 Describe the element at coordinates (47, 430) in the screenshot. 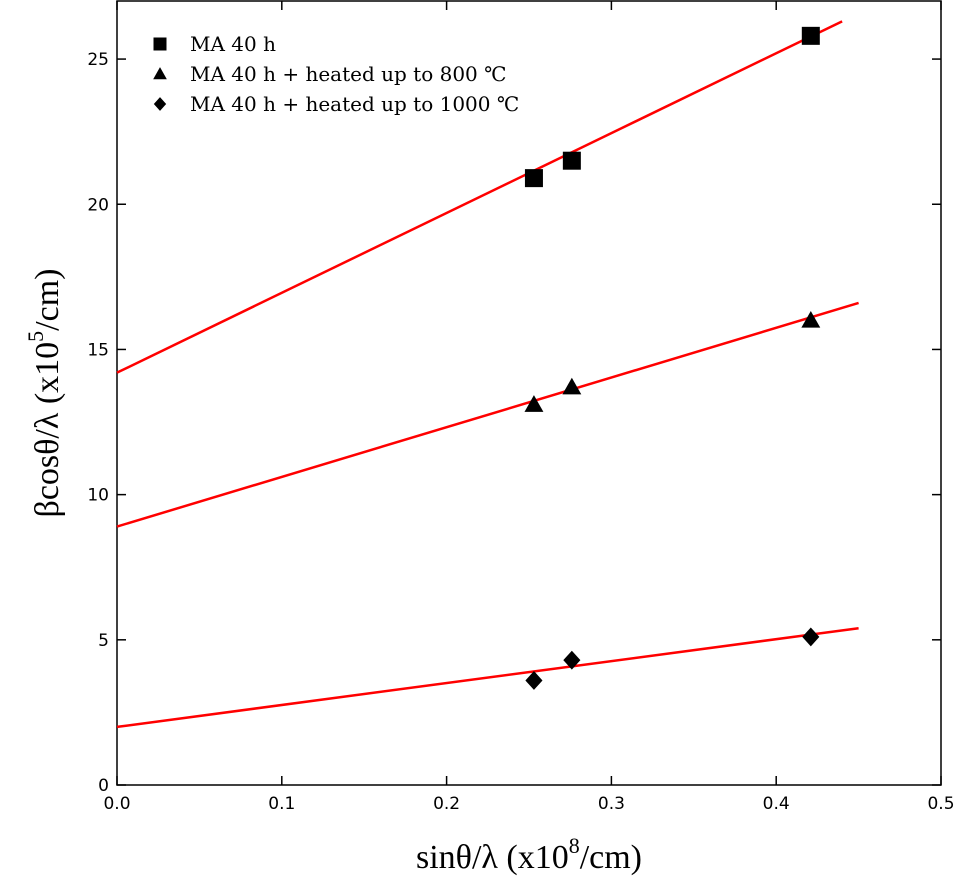

I see `y-axis-title-text: βcosθ/λ (x10` at that location.